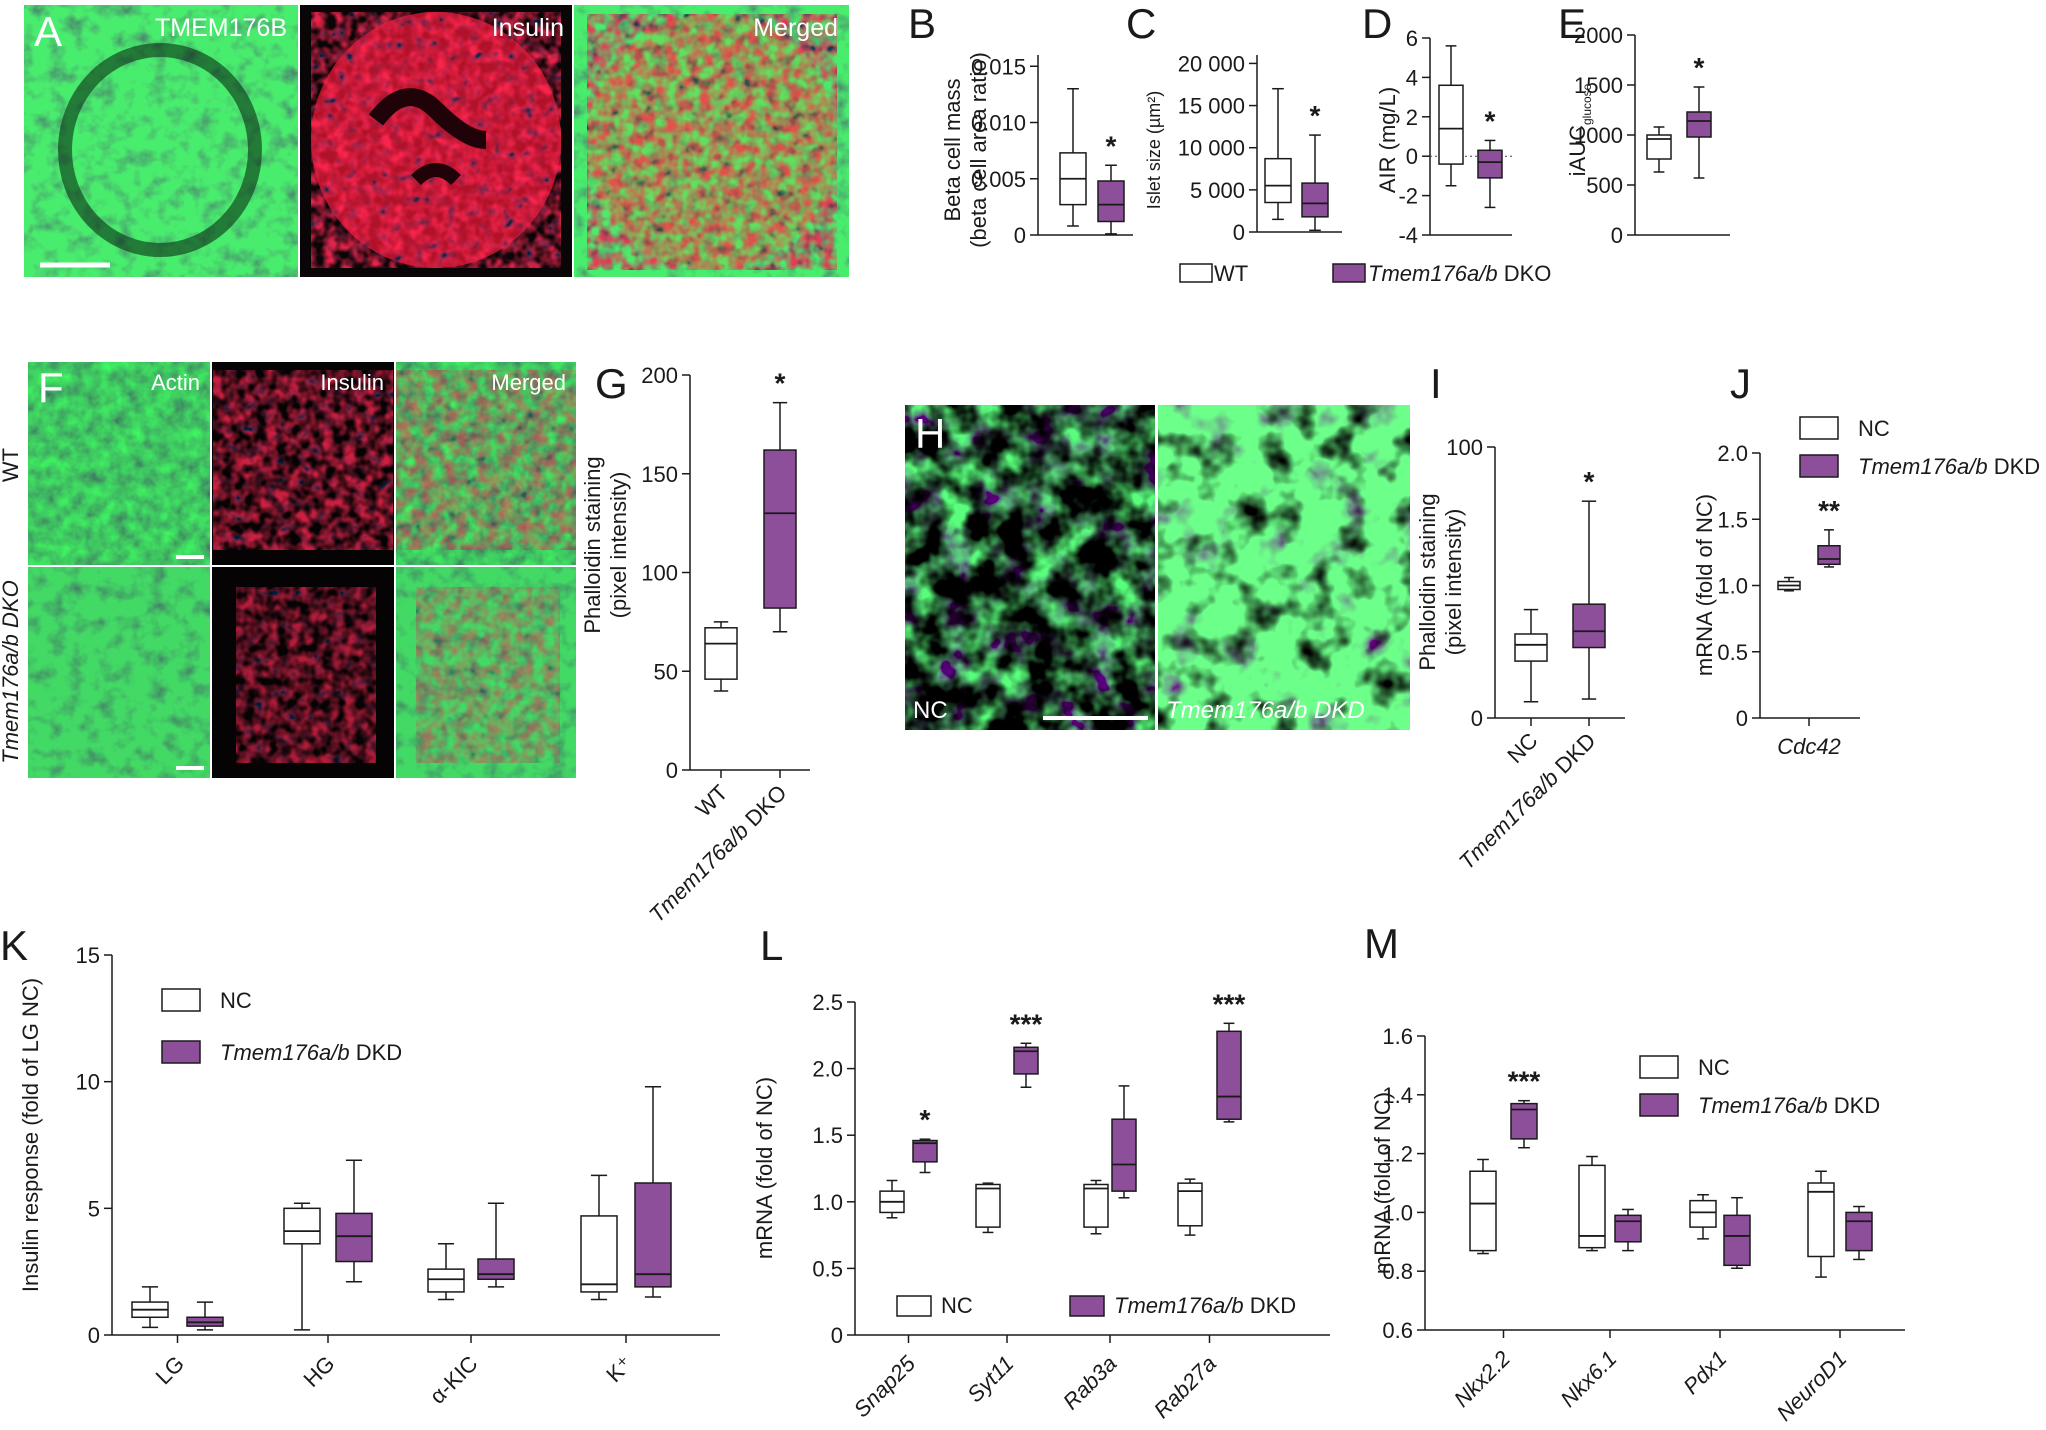 The width and height of the screenshot is (2046, 1430). I want to click on legend-dko-swatch, so click(1349, 273).